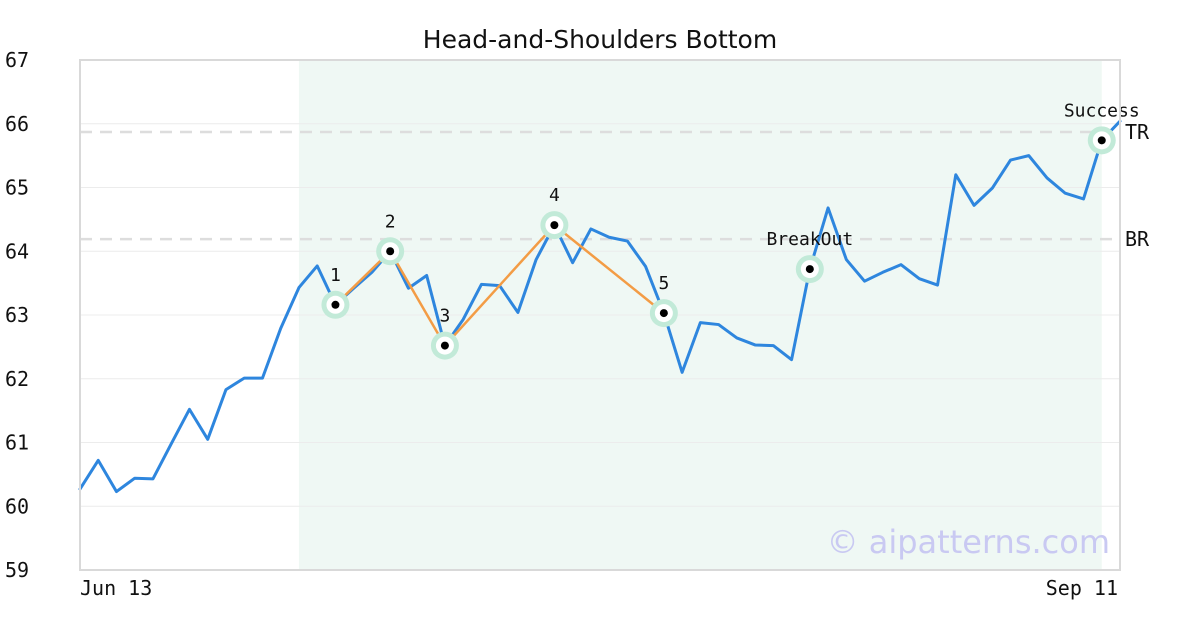 This screenshot has width=1200, height=630. What do you see at coordinates (663, 313) in the screenshot?
I see `pattern-point-5-dot` at bounding box center [663, 313].